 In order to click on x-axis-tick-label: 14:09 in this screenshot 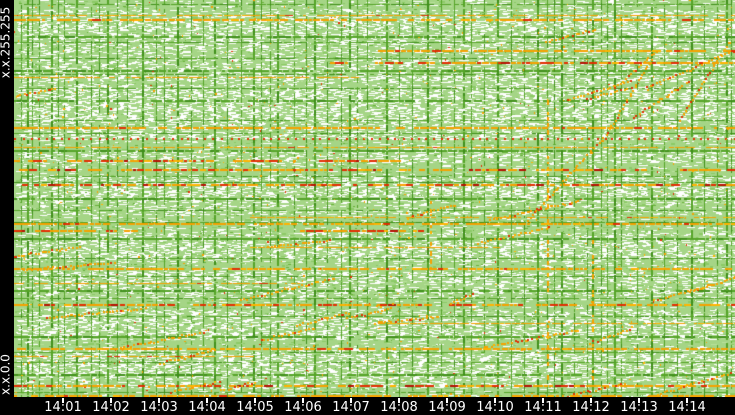, I will do `click(447, 407)`.